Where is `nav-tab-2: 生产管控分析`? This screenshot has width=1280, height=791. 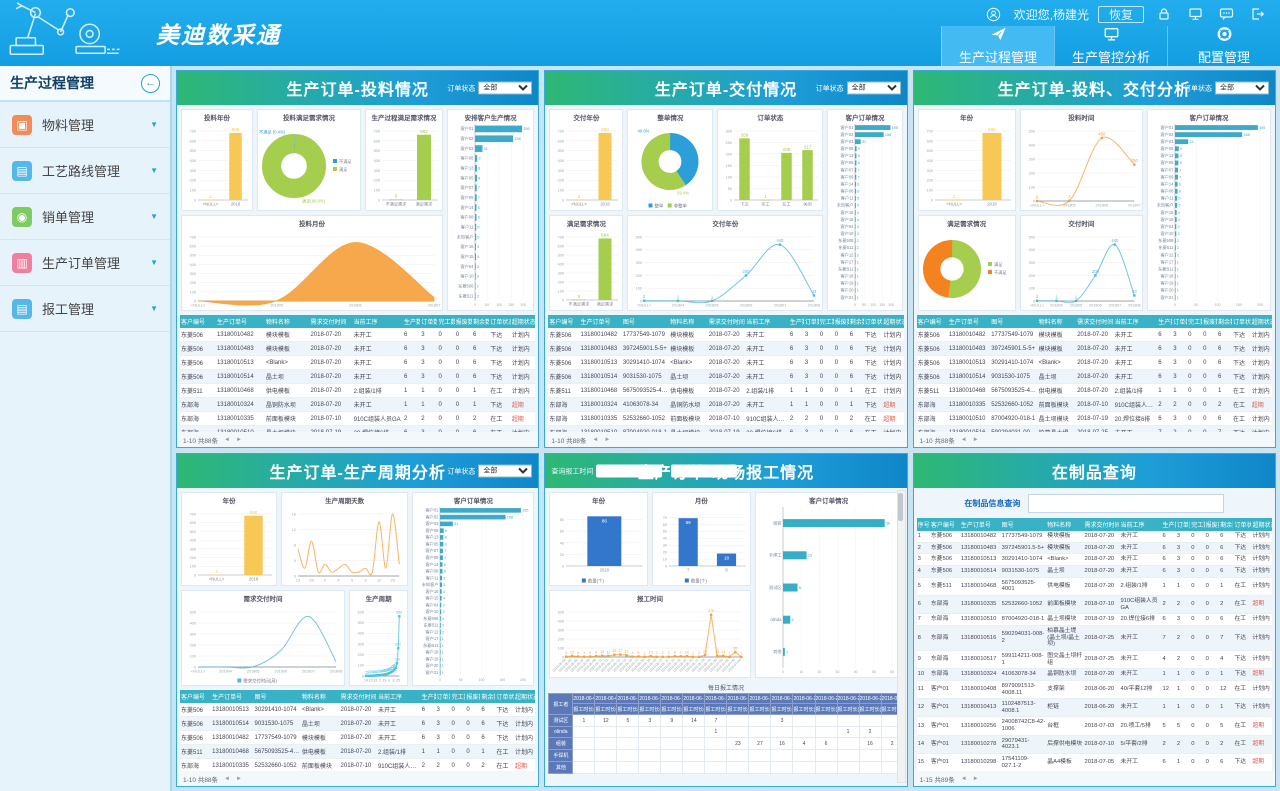
nav-tab-2: 生产管控分析 is located at coordinates (1110, 46).